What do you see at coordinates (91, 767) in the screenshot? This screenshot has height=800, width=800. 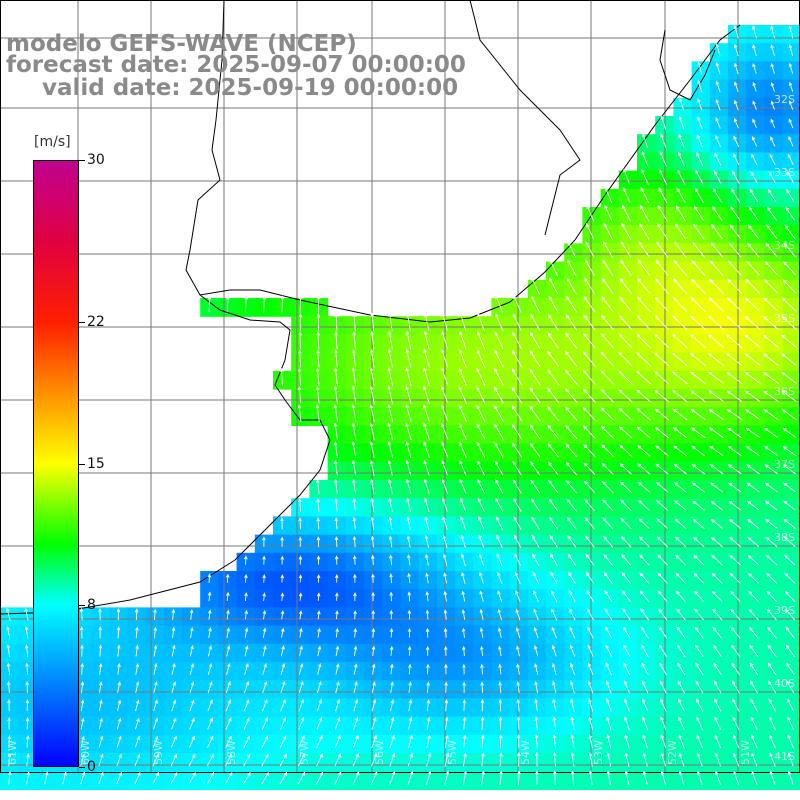 I see `colorbar-tick-label: 0` at bounding box center [91, 767].